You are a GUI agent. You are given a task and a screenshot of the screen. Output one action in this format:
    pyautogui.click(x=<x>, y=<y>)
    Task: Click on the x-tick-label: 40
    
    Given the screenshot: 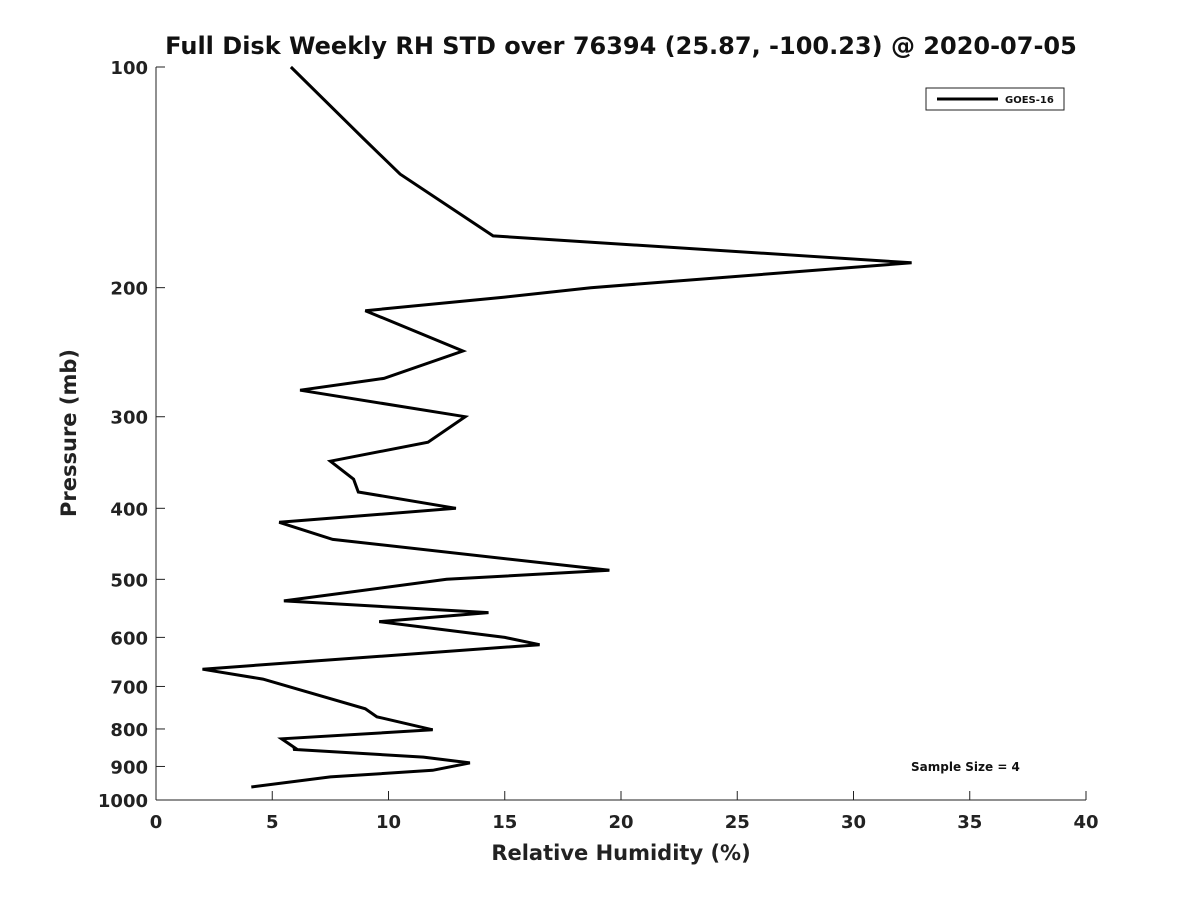 What is the action you would take?
    pyautogui.click(x=1085, y=822)
    